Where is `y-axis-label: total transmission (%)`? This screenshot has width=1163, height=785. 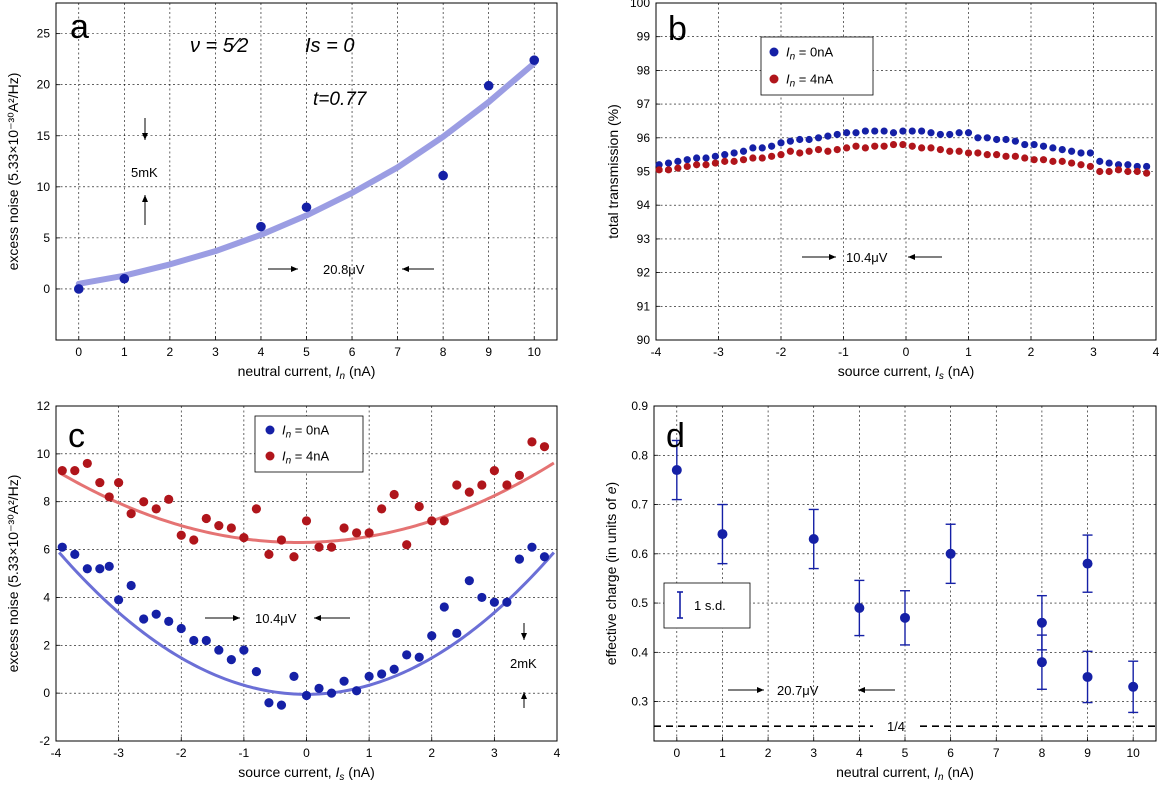
y-axis-label: total transmission (%) is located at coordinates (613, 171).